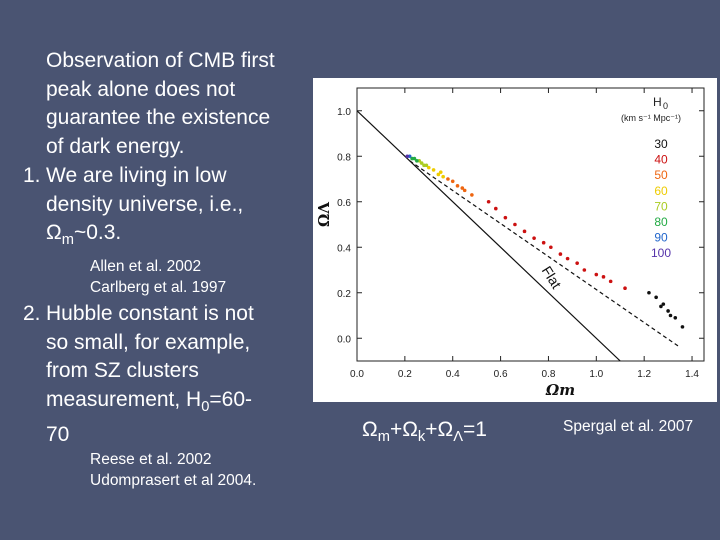  Describe the element at coordinates (665, 106) in the screenshot. I see `legend-title-subscript: 0` at that location.